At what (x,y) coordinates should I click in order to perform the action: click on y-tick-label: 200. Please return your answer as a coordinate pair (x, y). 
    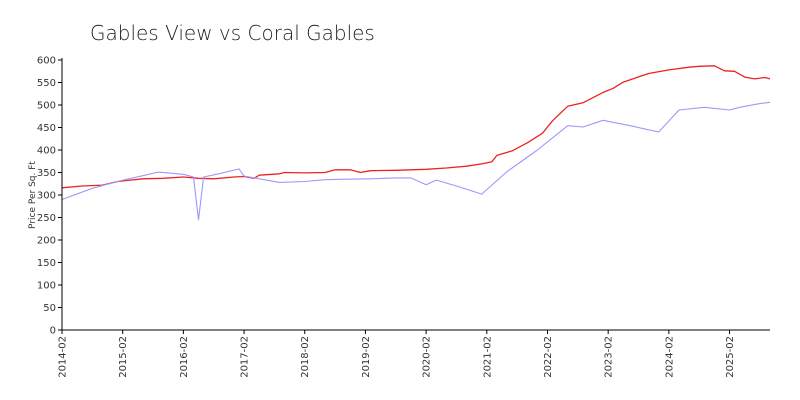
    Looking at the image, I should click on (46, 241).